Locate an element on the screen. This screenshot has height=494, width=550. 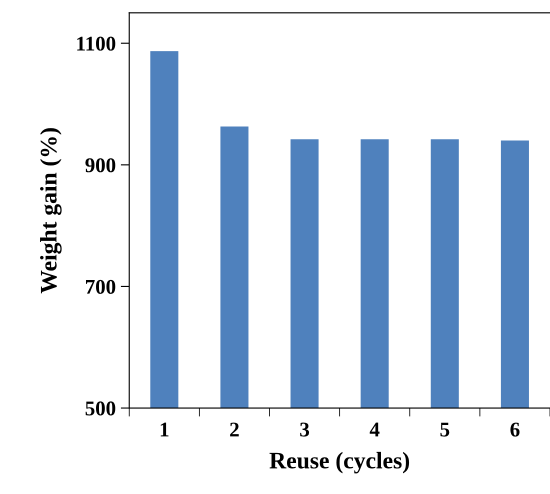
y-tick-label: 900 is located at coordinates (100, 165).